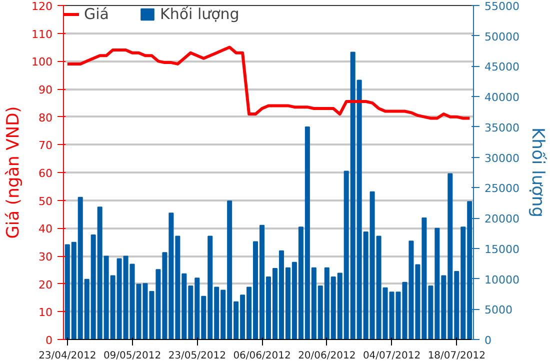 The height and width of the screenshot is (364, 550). I want to click on y2-tick-label: 50000, so click(502, 37).